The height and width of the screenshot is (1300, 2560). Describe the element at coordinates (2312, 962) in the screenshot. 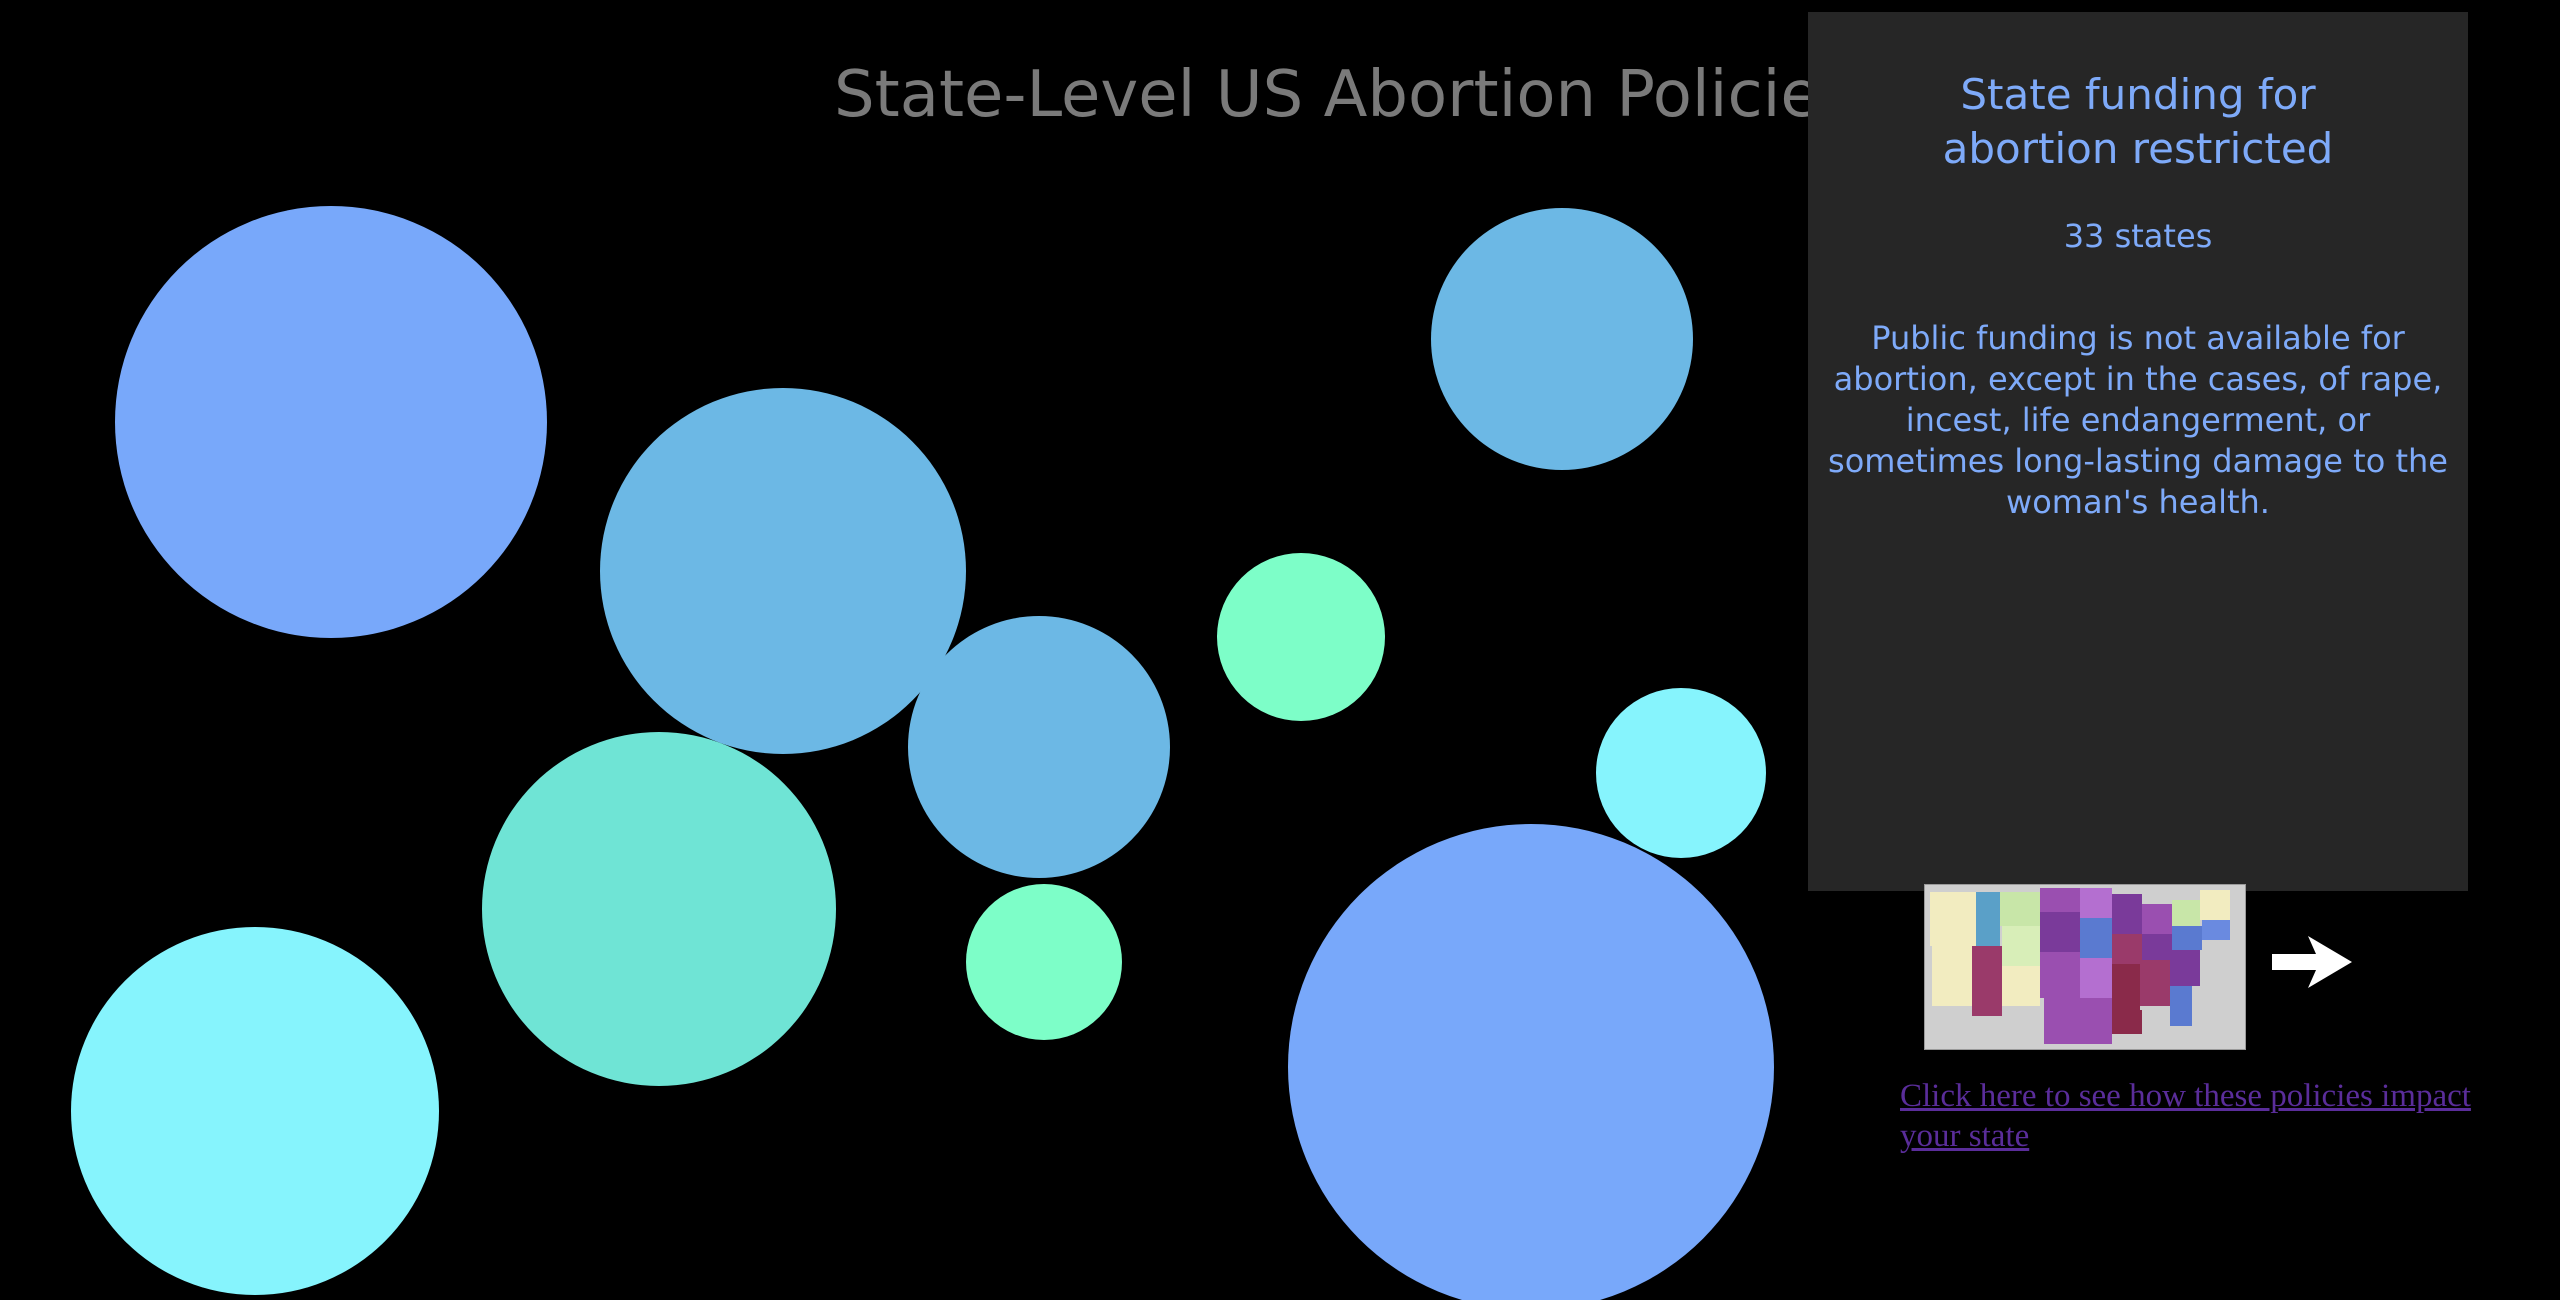

I see `arrow-right-icon` at that location.